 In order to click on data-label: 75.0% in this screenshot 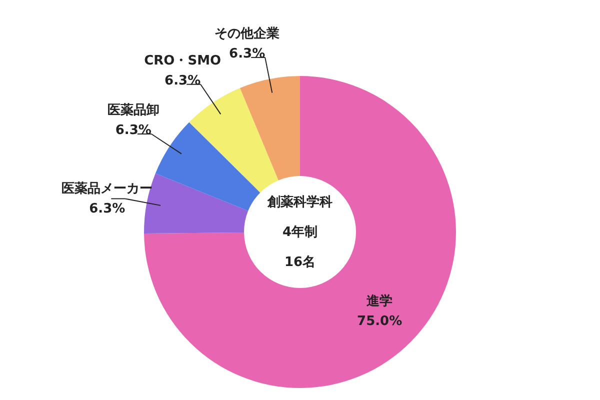, I will do `click(379, 321)`.